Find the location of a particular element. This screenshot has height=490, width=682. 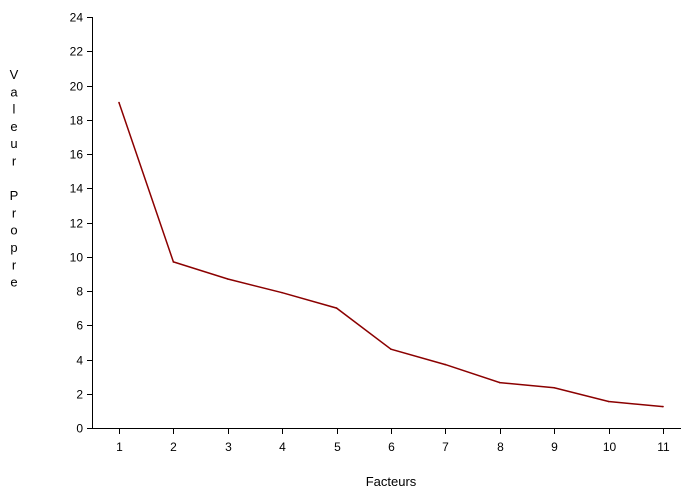

x-tick-label: 7 is located at coordinates (445, 447).